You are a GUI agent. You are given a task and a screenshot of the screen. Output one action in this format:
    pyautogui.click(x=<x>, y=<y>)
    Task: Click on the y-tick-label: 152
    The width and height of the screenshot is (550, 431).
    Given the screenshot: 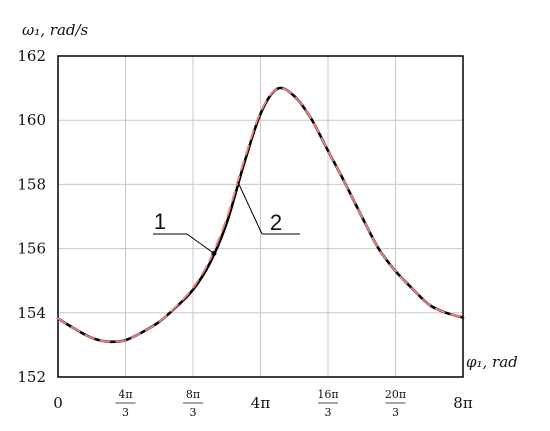 What is the action you would take?
    pyautogui.click(x=31, y=377)
    